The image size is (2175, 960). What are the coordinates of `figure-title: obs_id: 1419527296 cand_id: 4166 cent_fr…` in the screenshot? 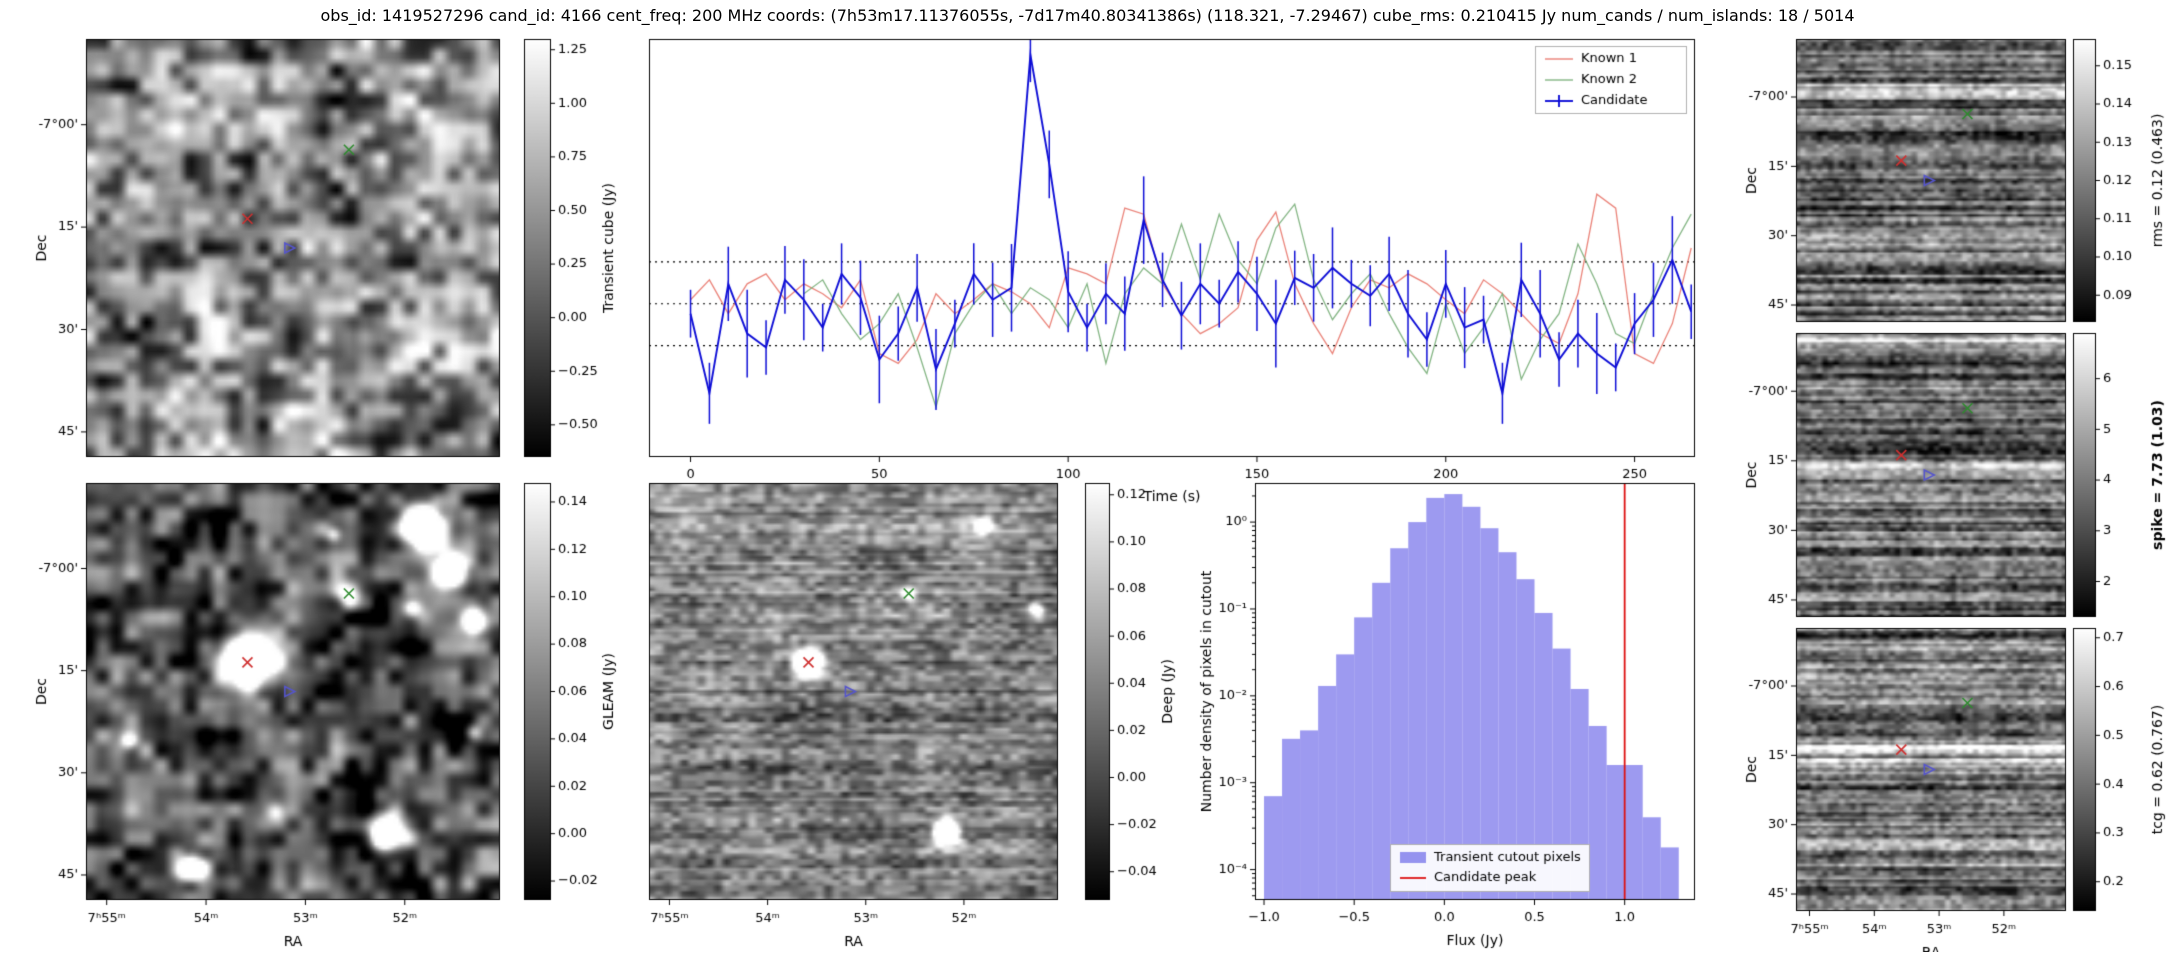 It's located at (1087, 15).